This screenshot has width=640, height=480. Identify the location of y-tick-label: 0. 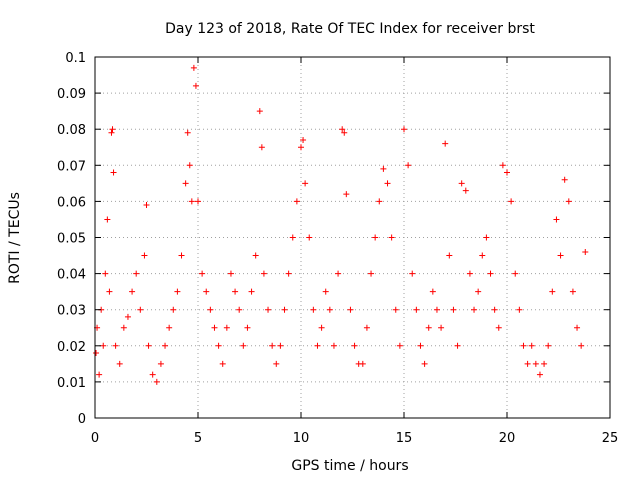
(82, 419).